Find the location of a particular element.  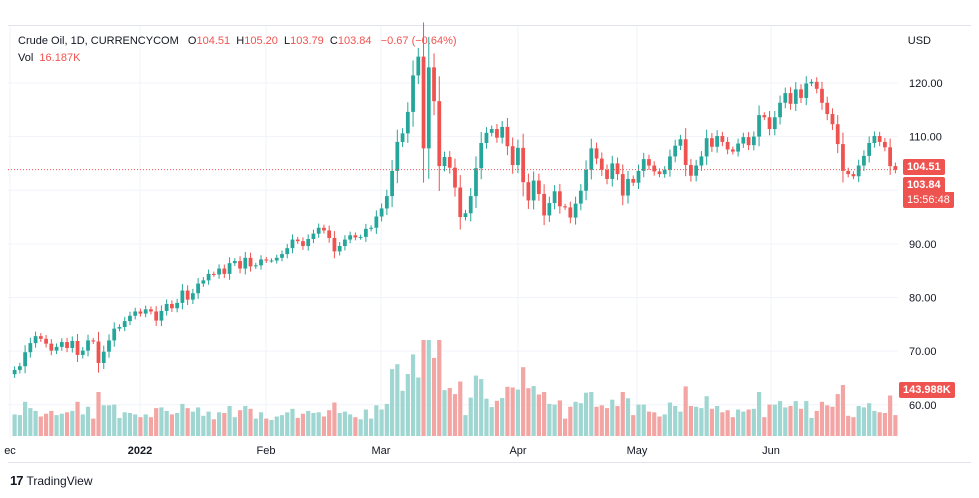

y-tick-label: 80.00 is located at coordinates (923, 299).